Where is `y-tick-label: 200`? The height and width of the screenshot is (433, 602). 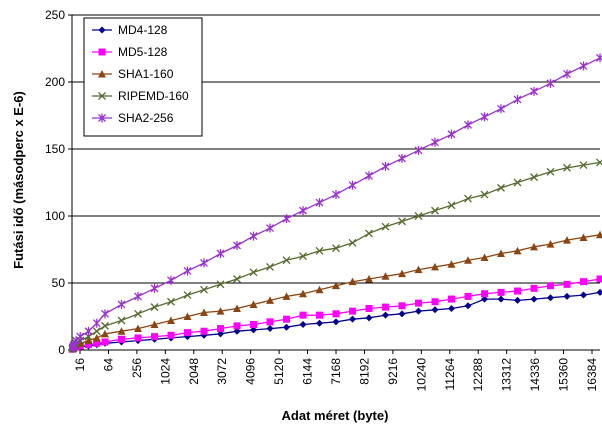
y-tick-label: 200 is located at coordinates (55, 82).